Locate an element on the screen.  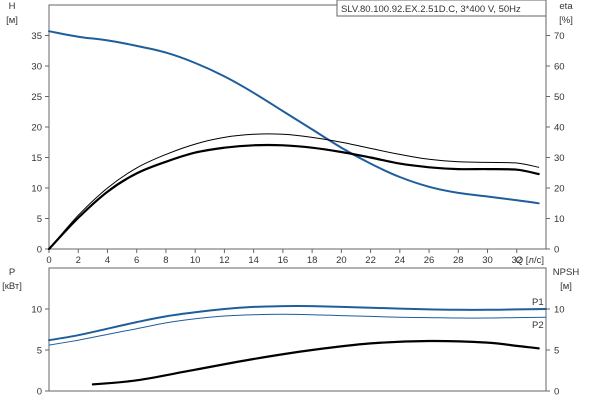
x-axis-tick-label: 28 is located at coordinates (458, 260).